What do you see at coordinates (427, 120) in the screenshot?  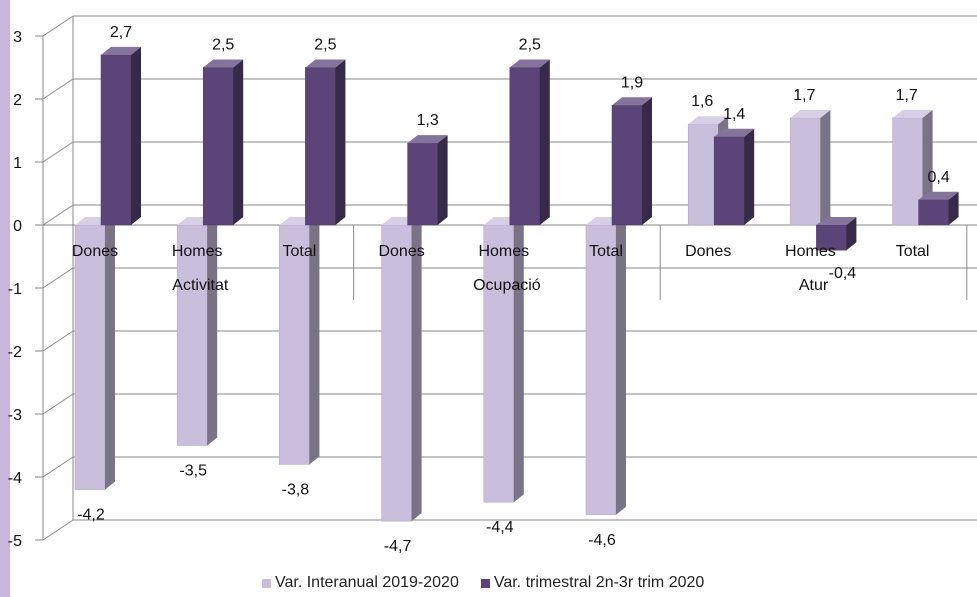 I see `data-label-trimestral: 1,3` at bounding box center [427, 120].